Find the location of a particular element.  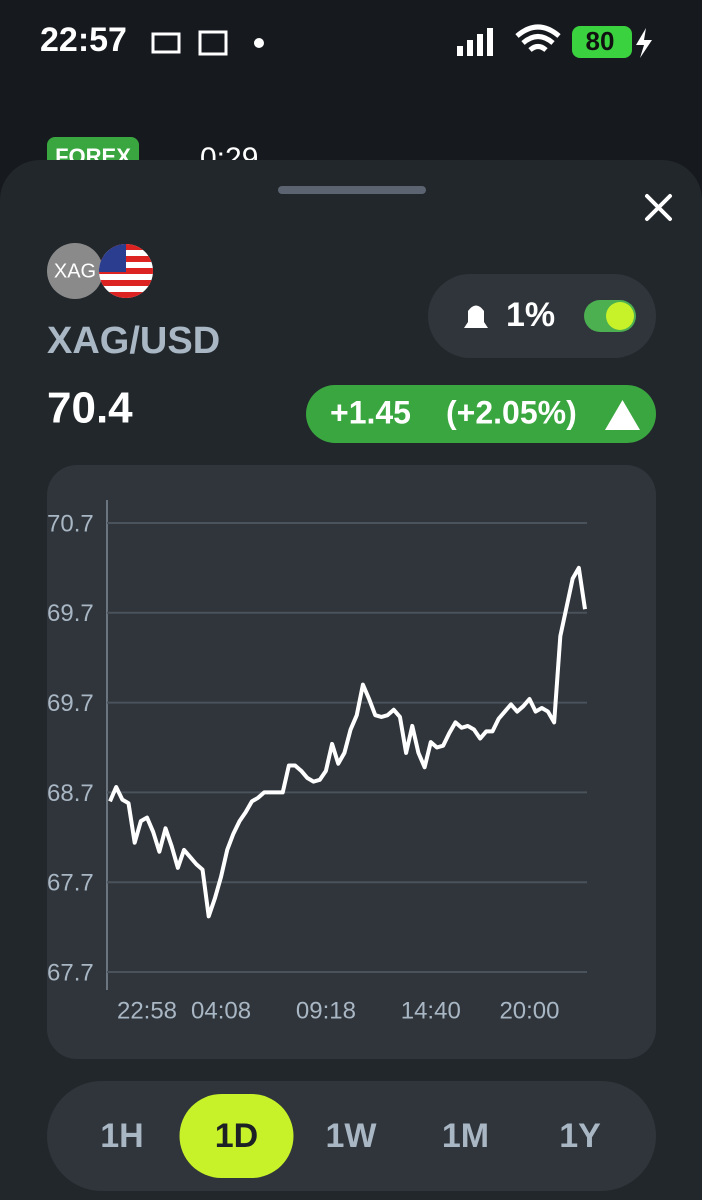

change-percent: (+2.05%) is located at coordinates (511, 412).